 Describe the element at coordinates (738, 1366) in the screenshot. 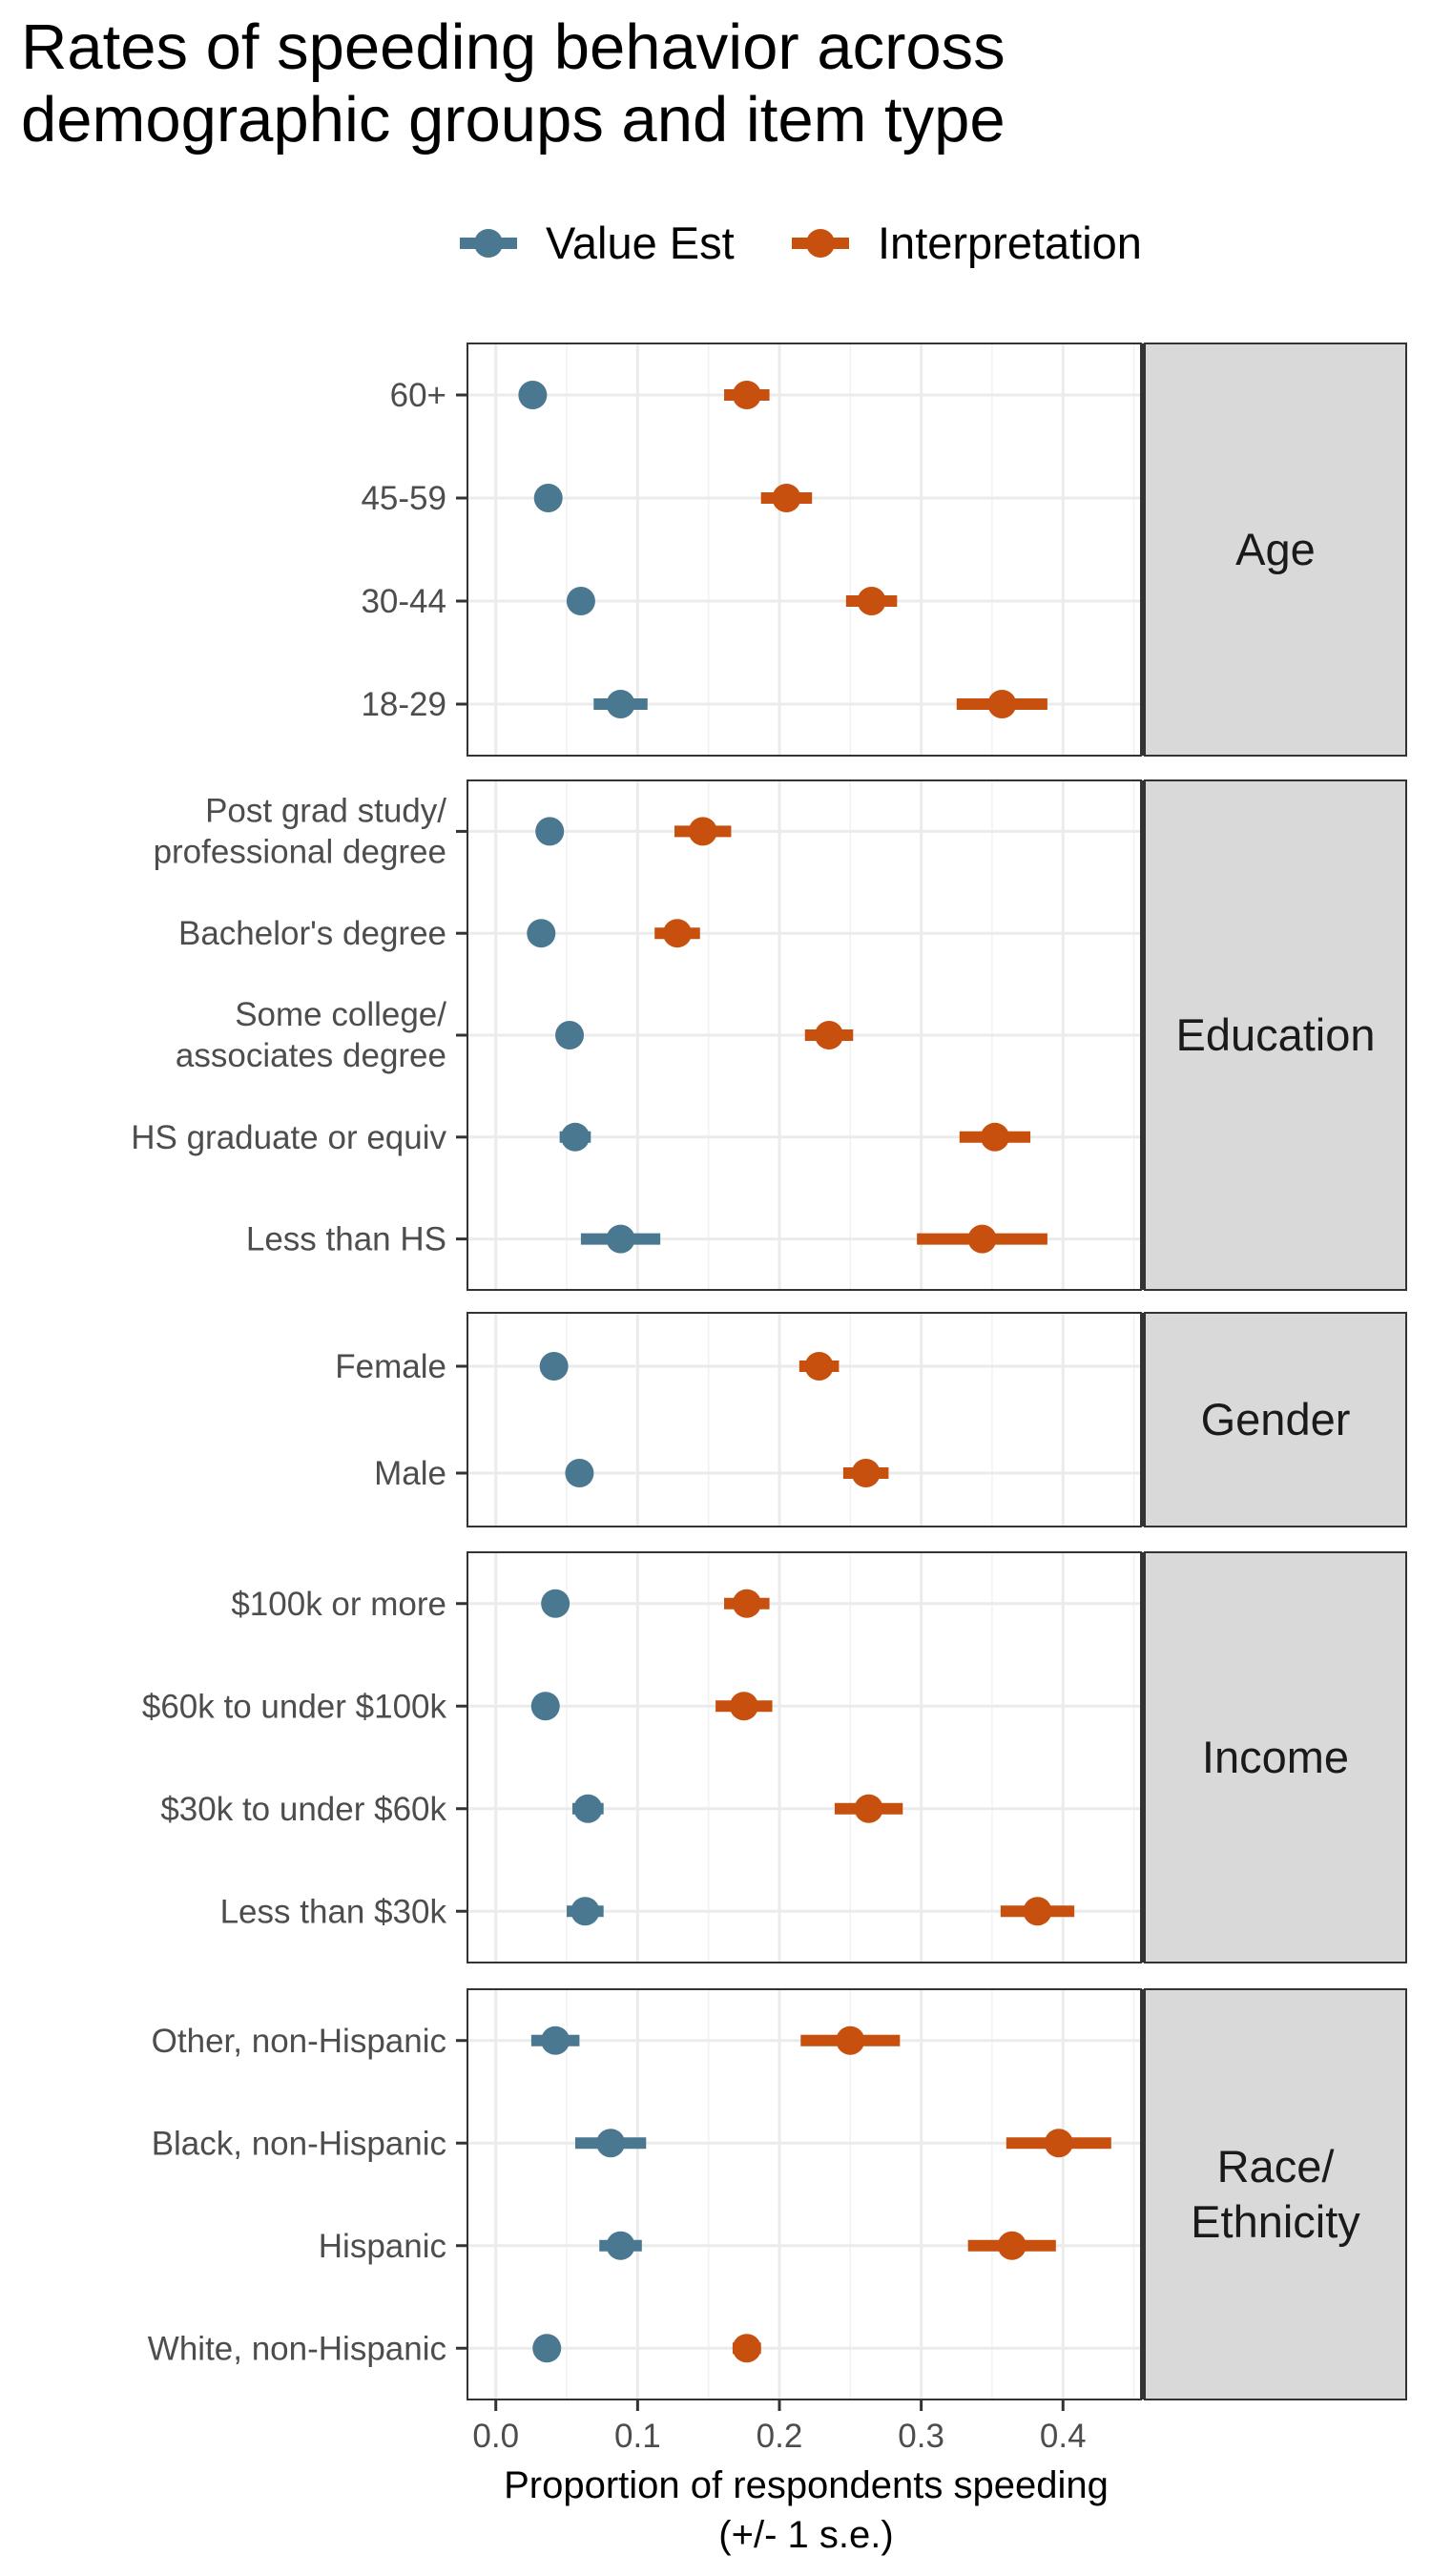

I see `row-female: Female` at that location.